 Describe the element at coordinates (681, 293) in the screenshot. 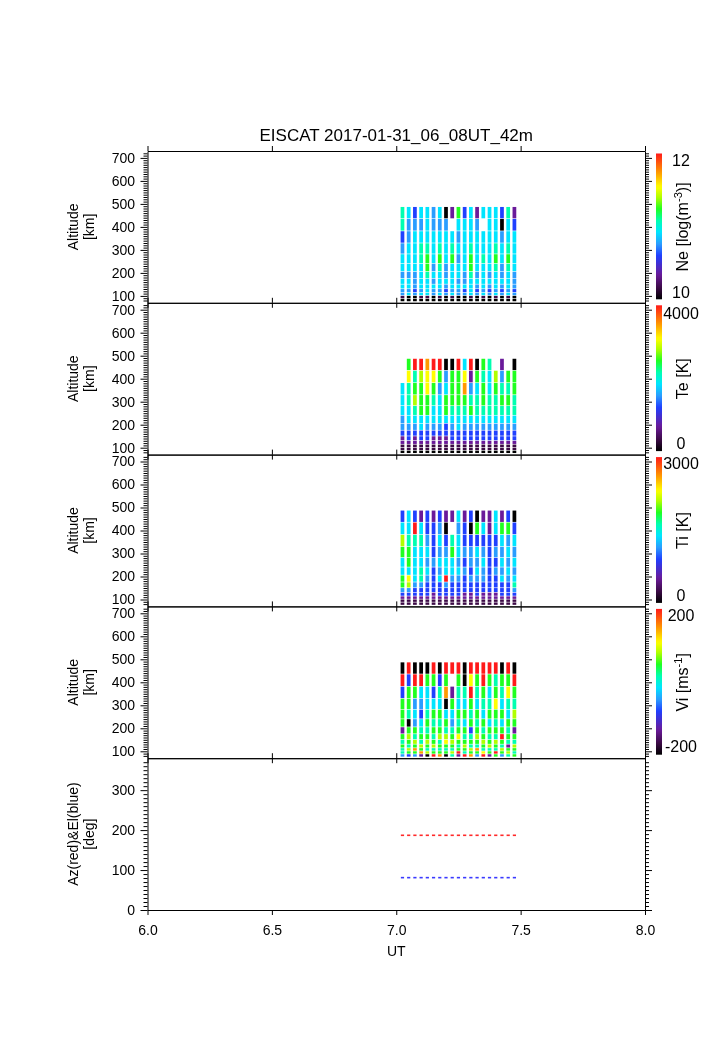

I see `color-bar-label: 10` at that location.